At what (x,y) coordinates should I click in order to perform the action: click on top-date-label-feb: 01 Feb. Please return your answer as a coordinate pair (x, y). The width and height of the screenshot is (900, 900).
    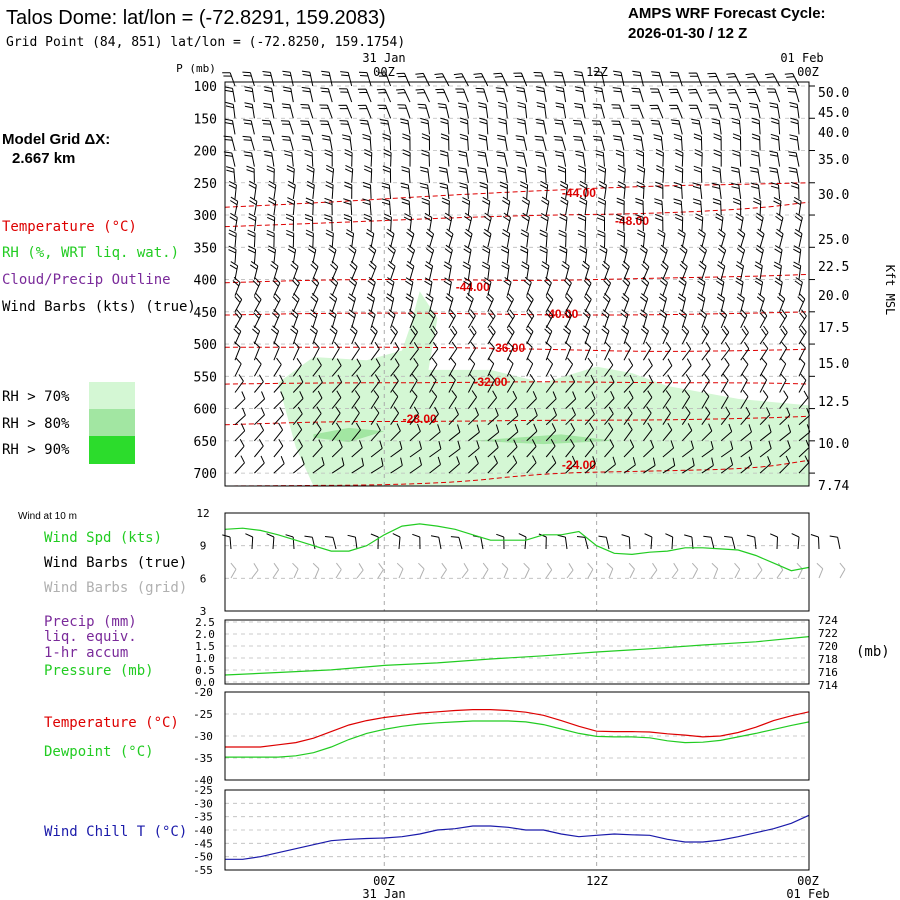
    Looking at the image, I should click on (801, 58).